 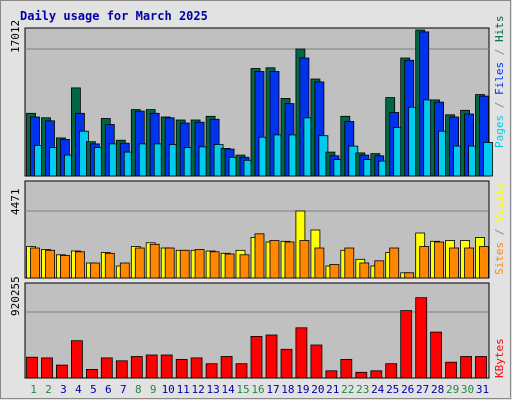 What do you see at coordinates (15, 36) in the screenshot?
I see `hits-max-label: 17012` at bounding box center [15, 36].